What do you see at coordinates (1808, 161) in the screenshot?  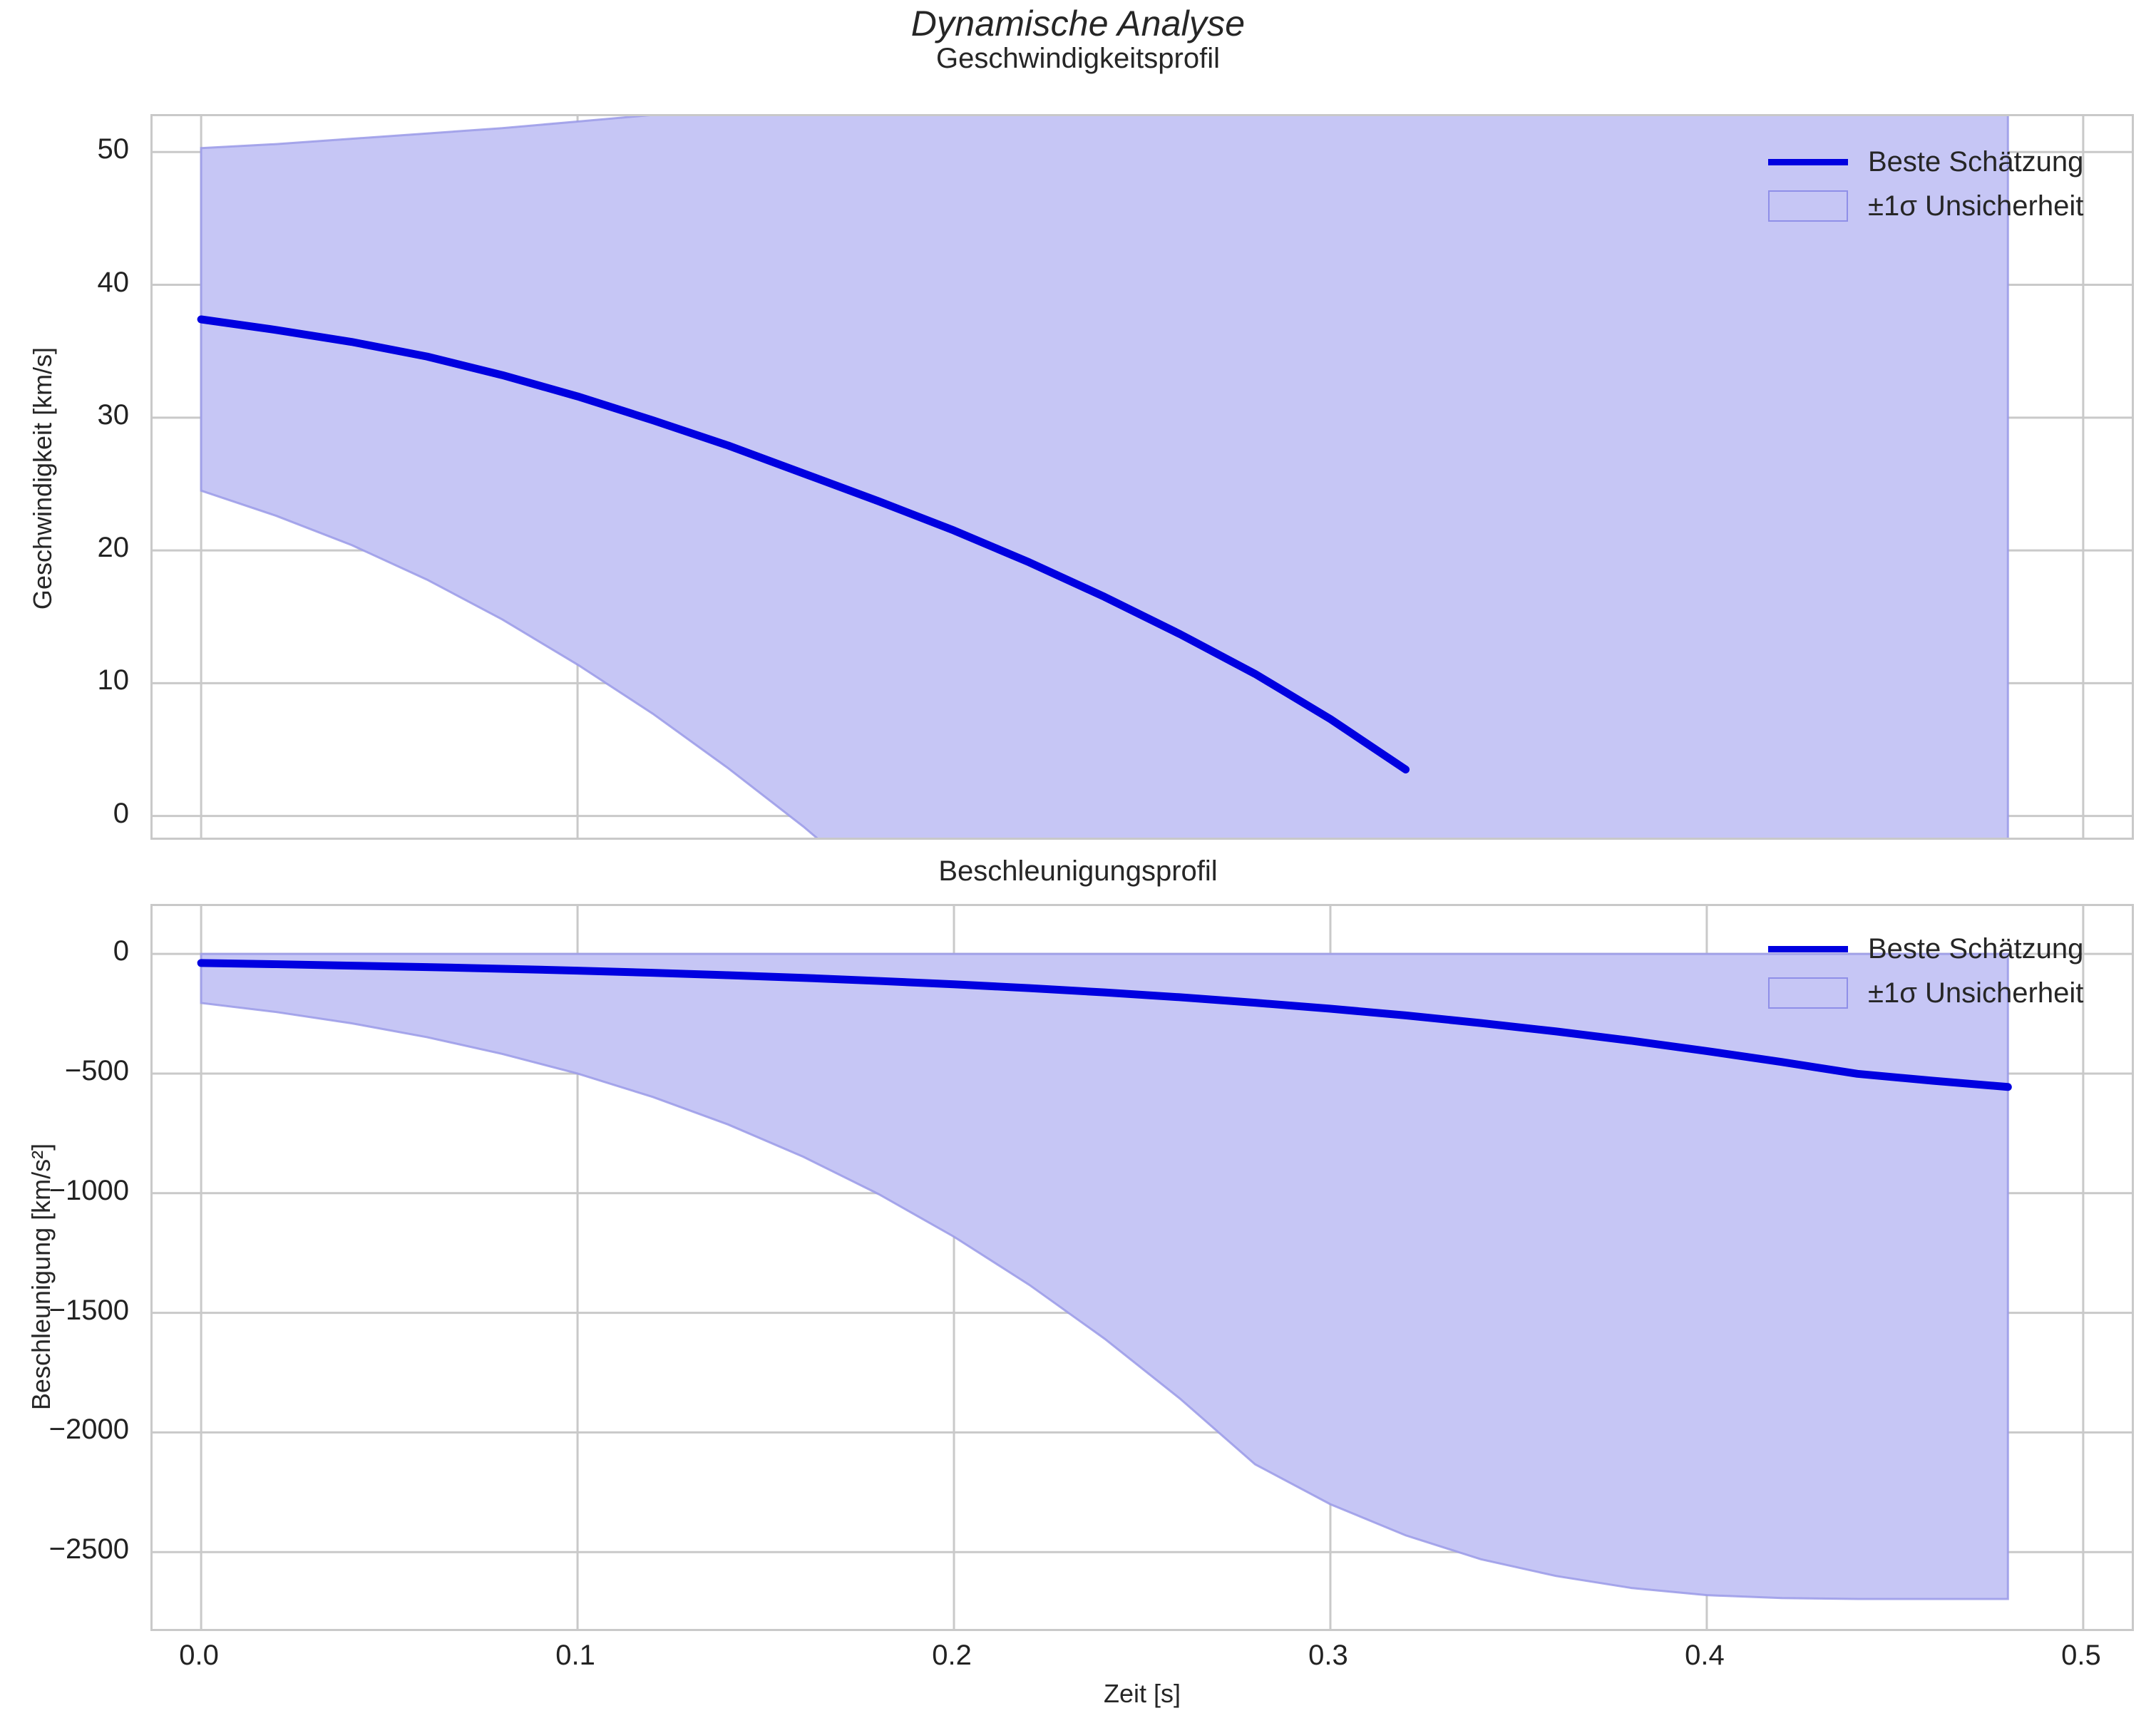 I see `legend-line-swatch` at bounding box center [1808, 161].